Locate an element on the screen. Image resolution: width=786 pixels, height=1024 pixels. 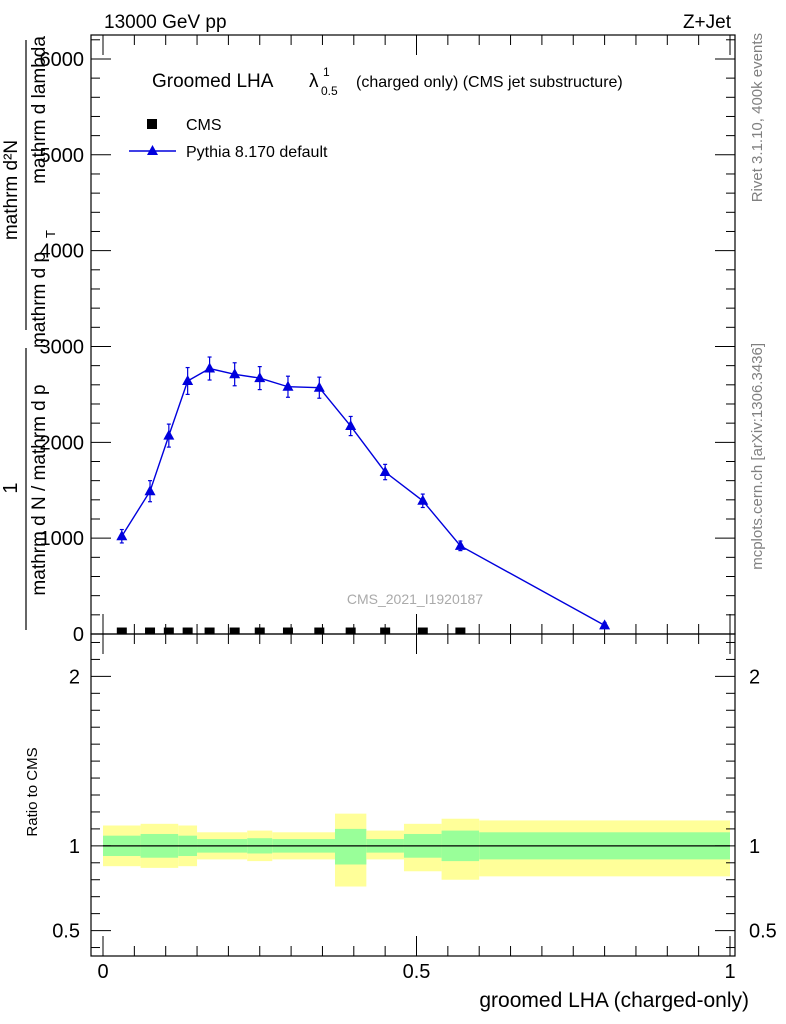
y-label-dpT: mathrm d p is located at coordinates (39, 300).